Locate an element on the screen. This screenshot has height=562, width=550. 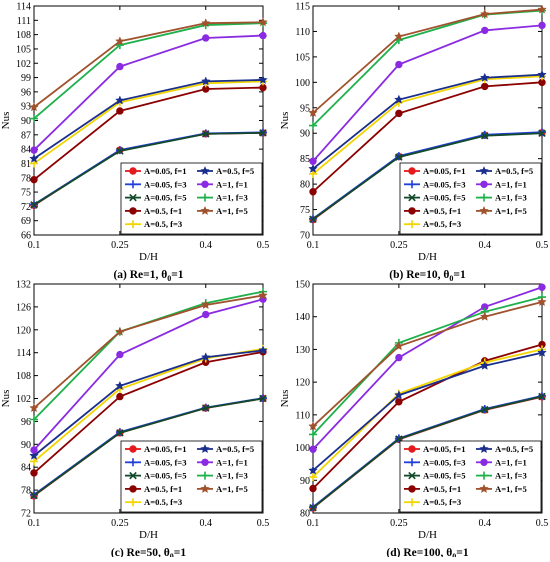
legend-entry: A=0.05, f=1 is located at coordinates (435, 171).